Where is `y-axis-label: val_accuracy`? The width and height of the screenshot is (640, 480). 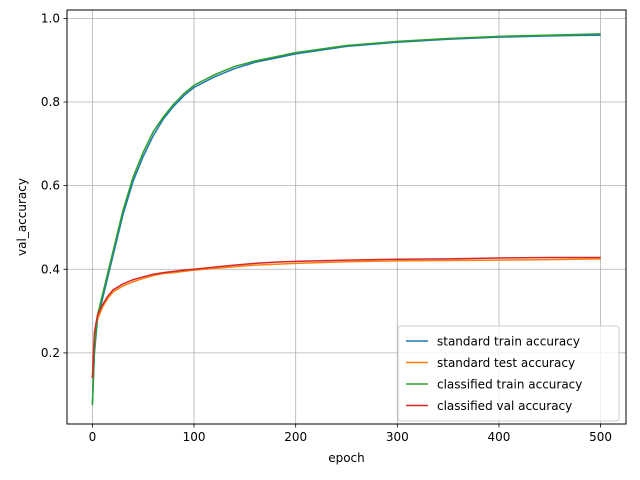
y-axis-label: val_accuracy is located at coordinates (22, 217).